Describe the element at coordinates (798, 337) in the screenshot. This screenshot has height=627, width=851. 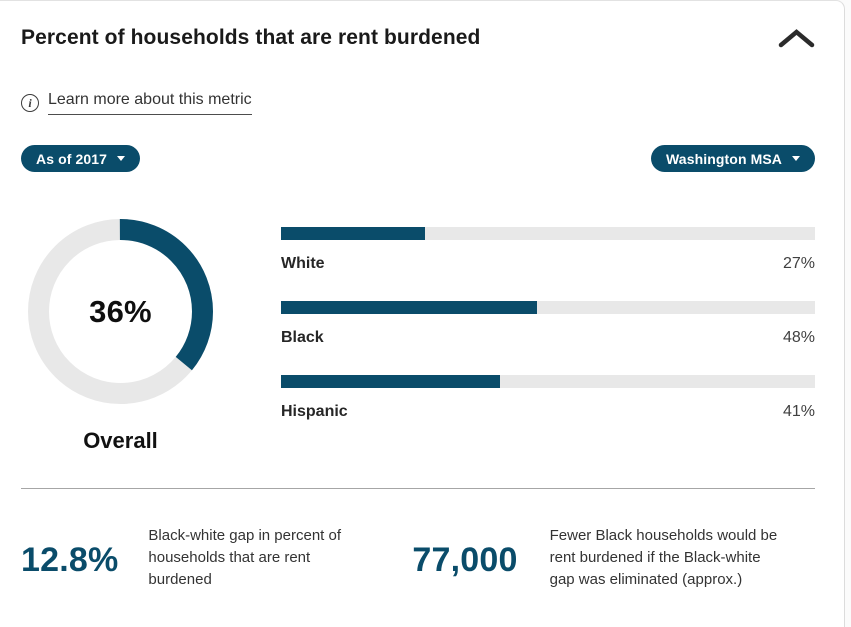
I see `bar-value: 48%` at that location.